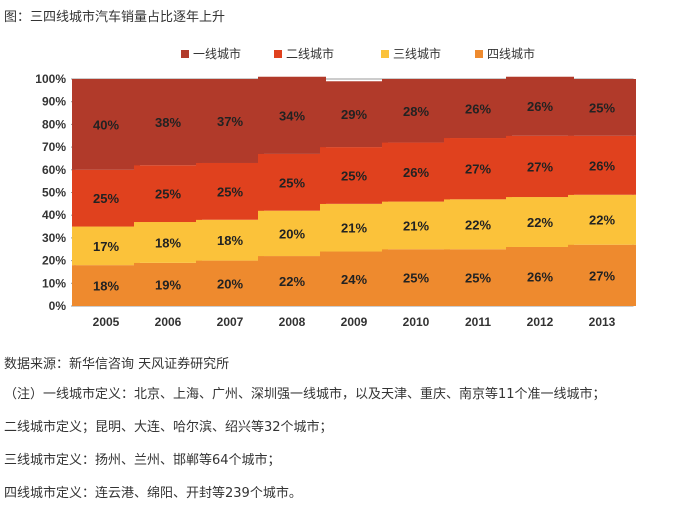 The image size is (696, 506). Describe the element at coordinates (54, 124) in the screenshot. I see `y-tick-label: 80%` at that location.